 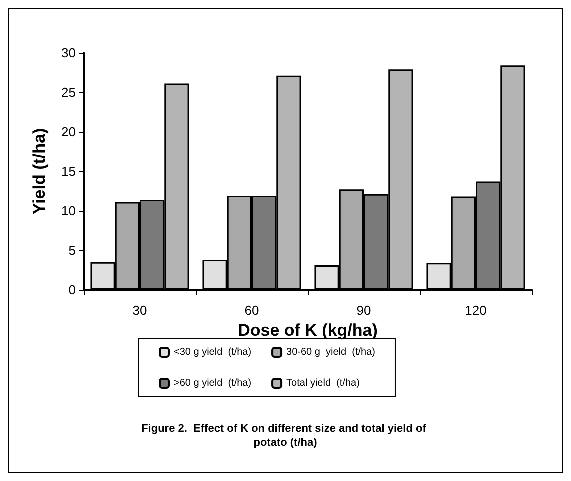 I want to click on y-axis-title: Yield (t/ha), so click(x=39, y=171).